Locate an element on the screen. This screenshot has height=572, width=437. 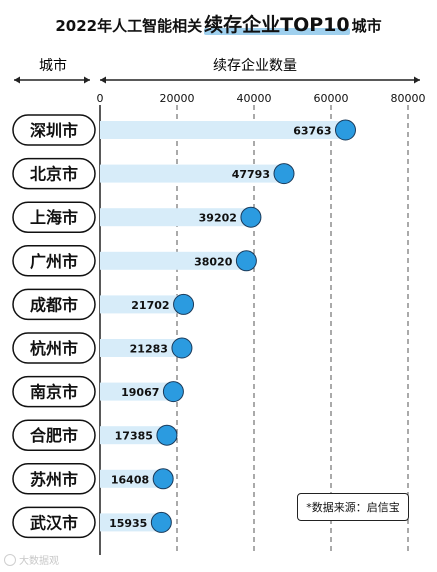
data-label: 63763 is located at coordinates (312, 131).